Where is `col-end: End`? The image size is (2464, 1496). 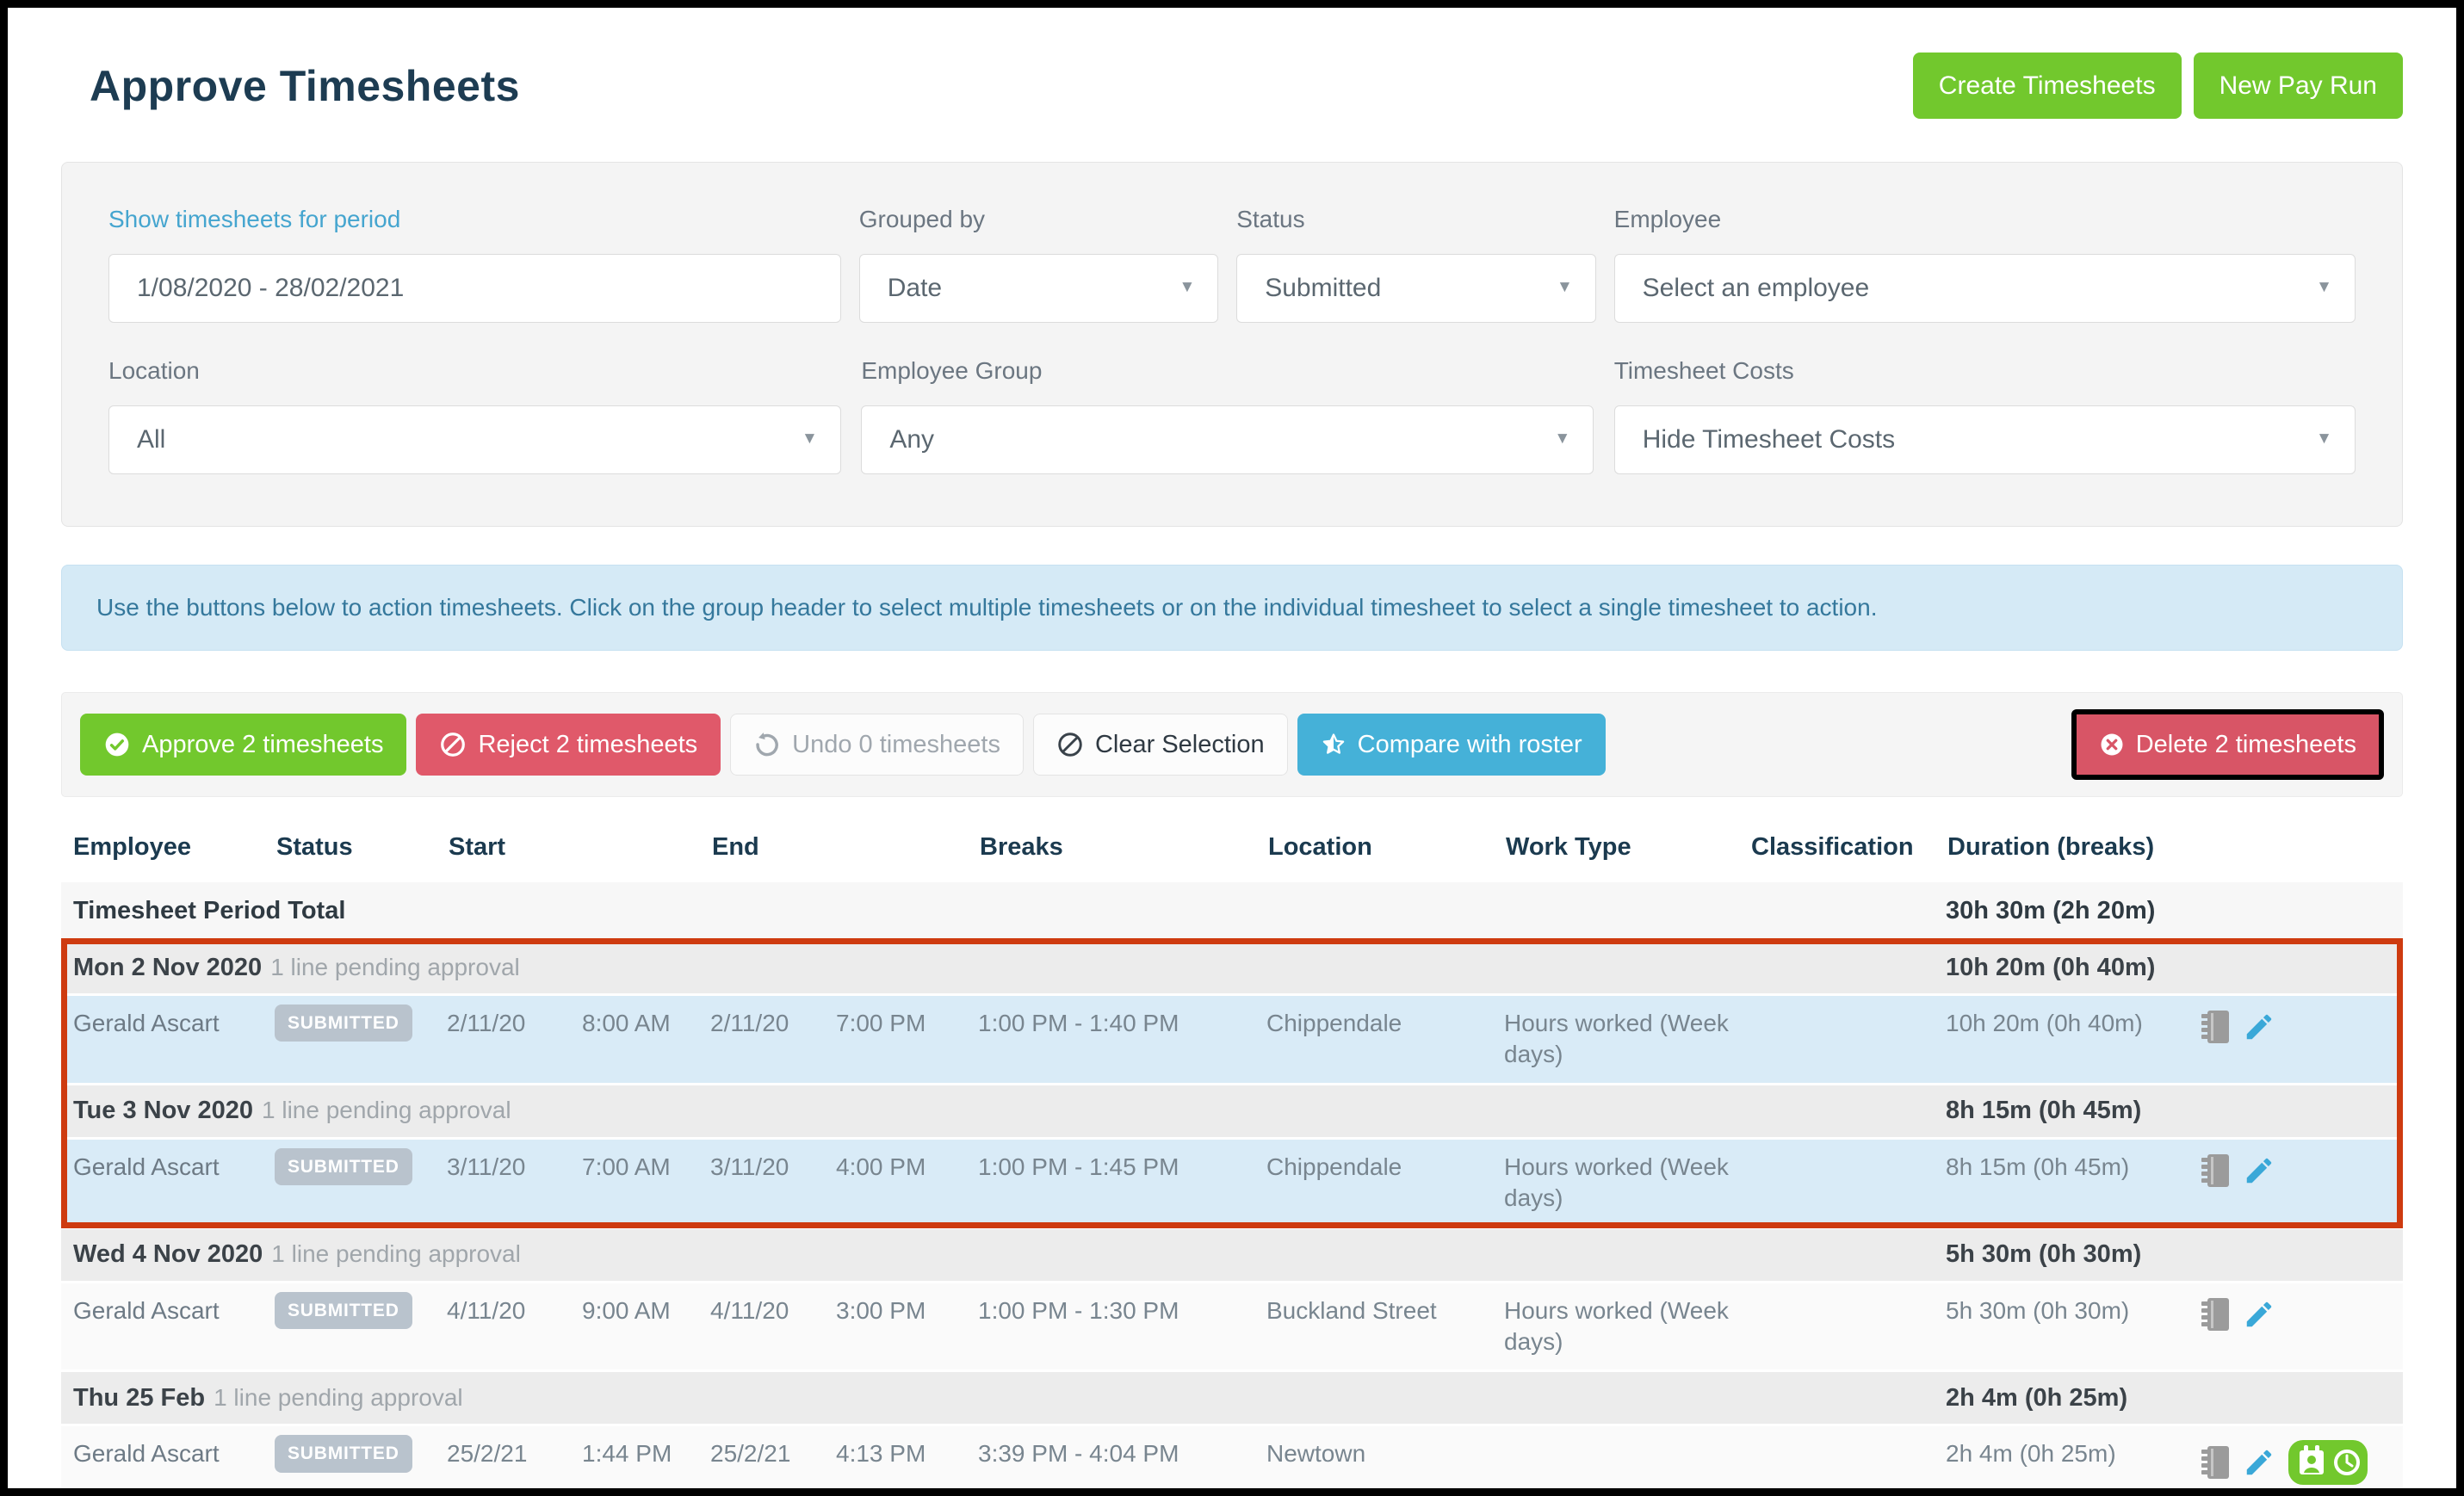 col-end: End is located at coordinates (735, 847).